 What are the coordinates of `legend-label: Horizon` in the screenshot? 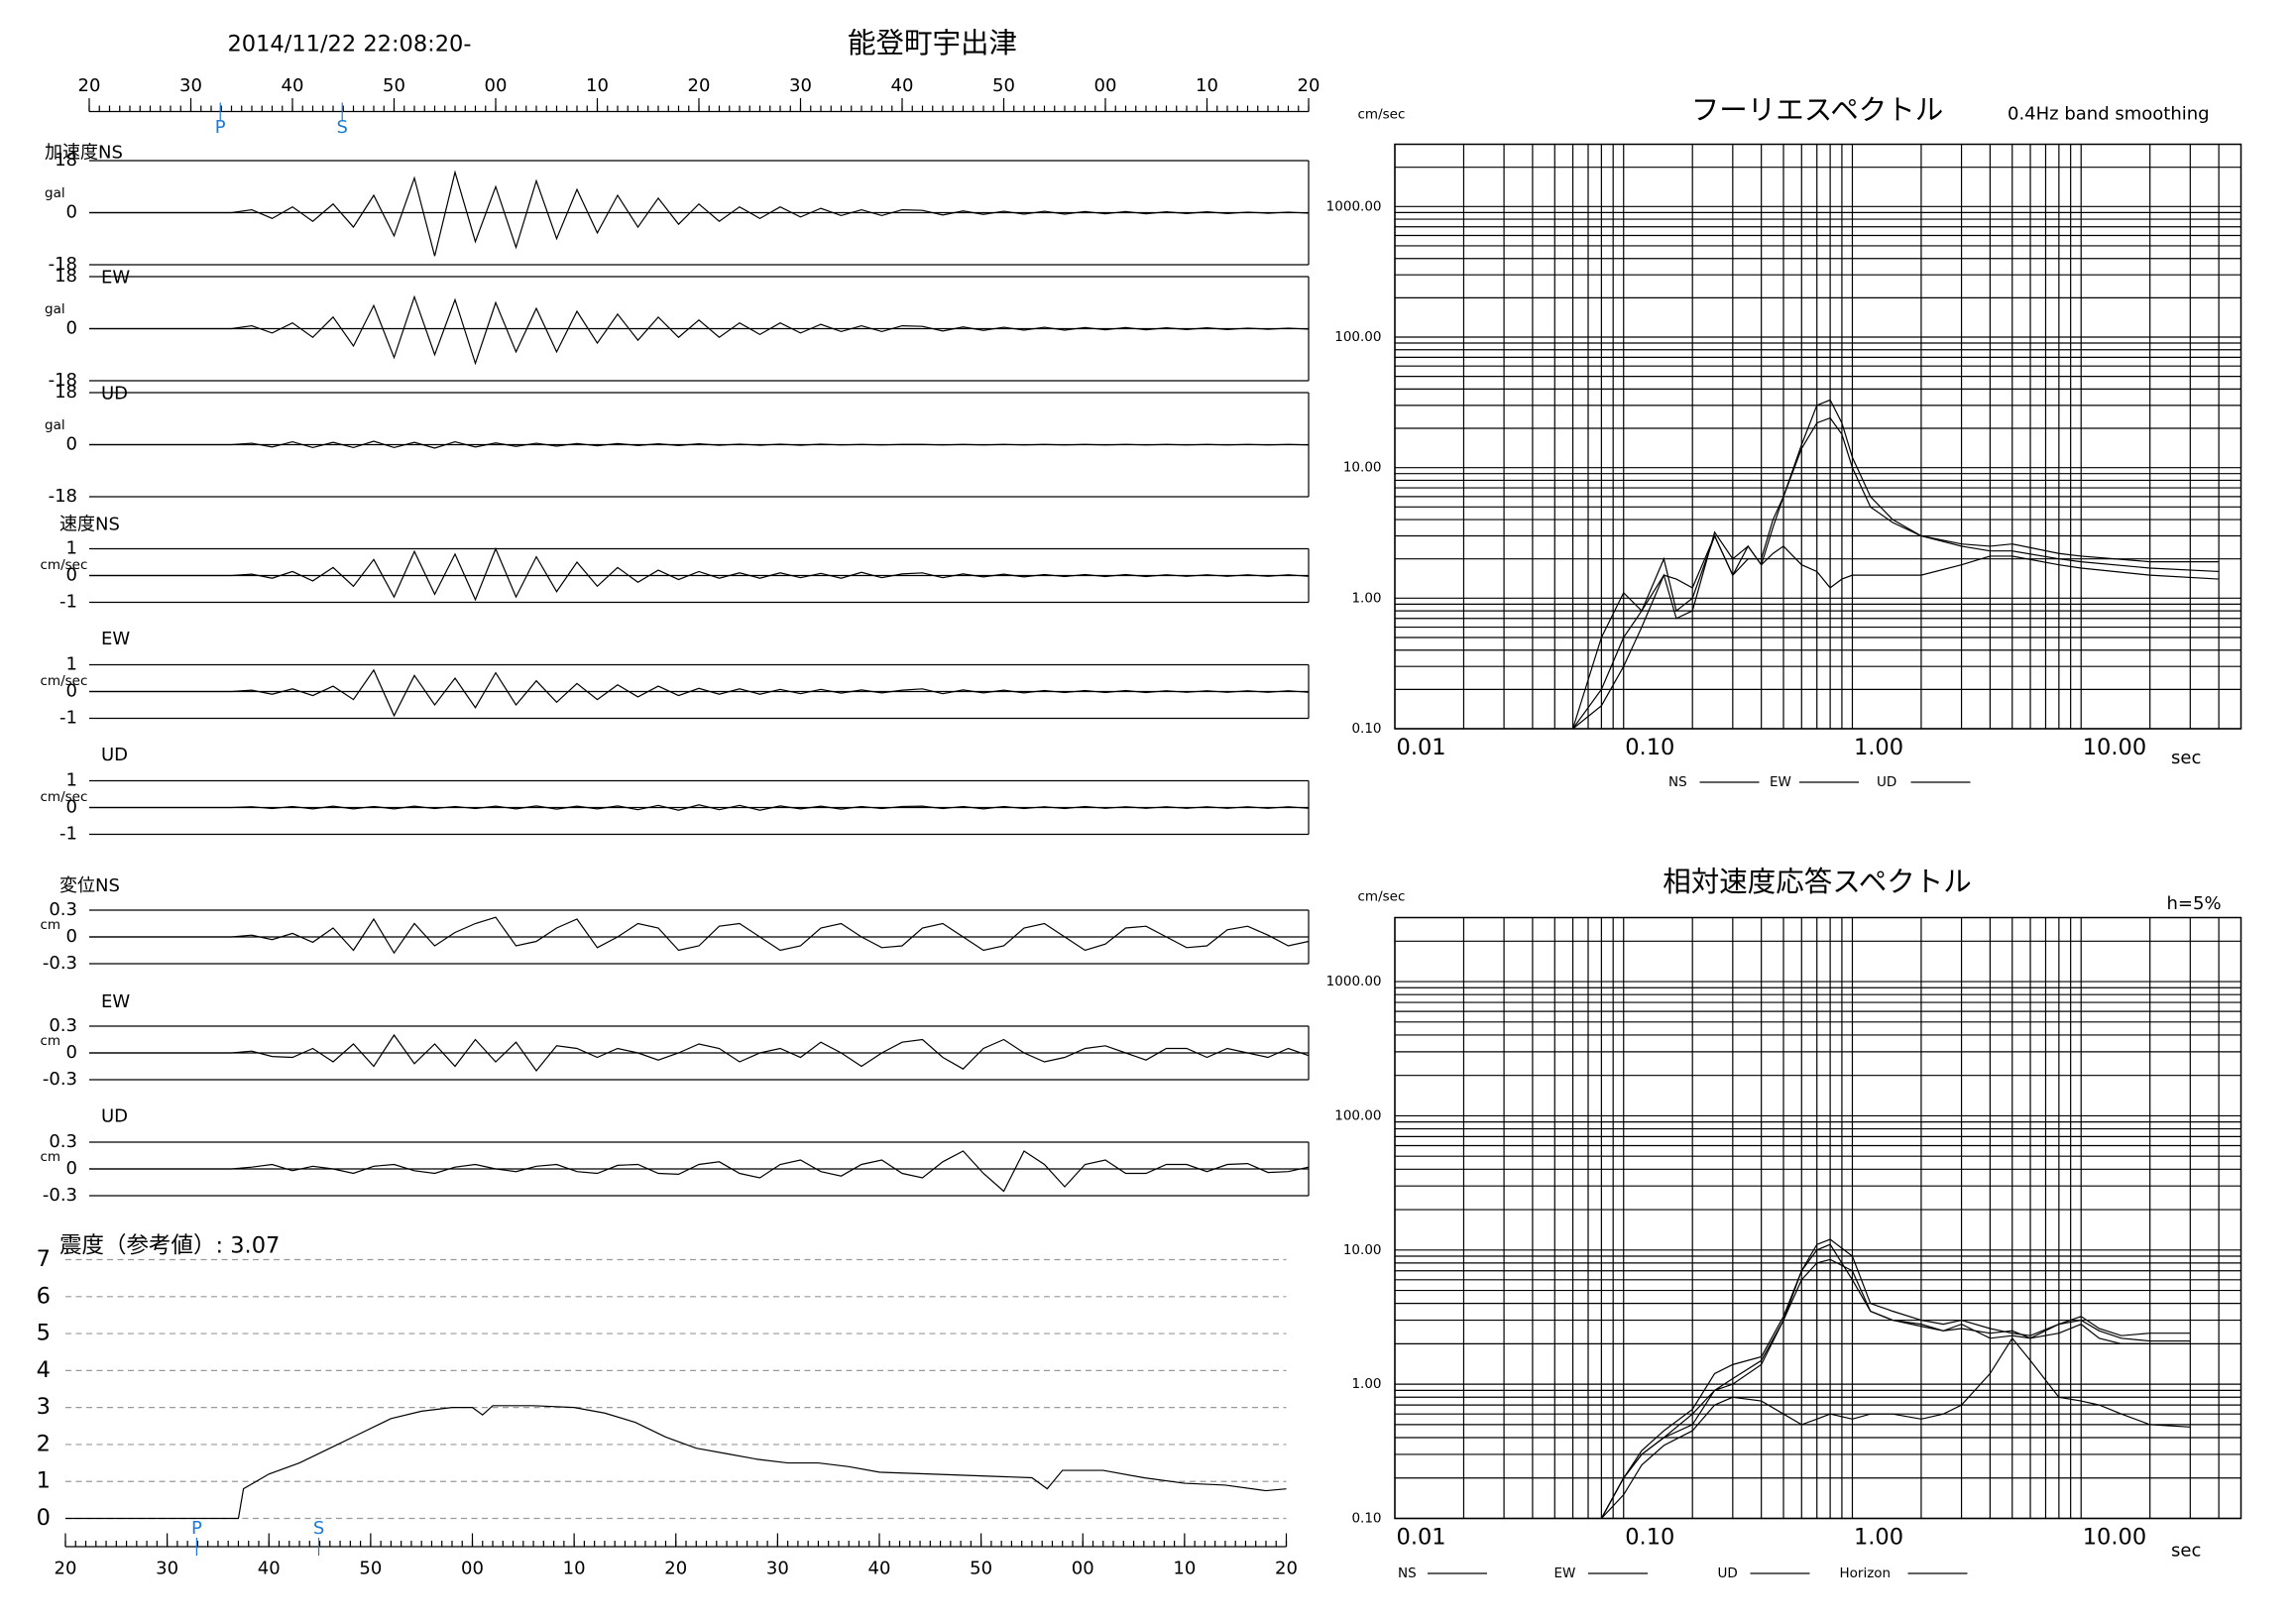 It's located at (1866, 1573).